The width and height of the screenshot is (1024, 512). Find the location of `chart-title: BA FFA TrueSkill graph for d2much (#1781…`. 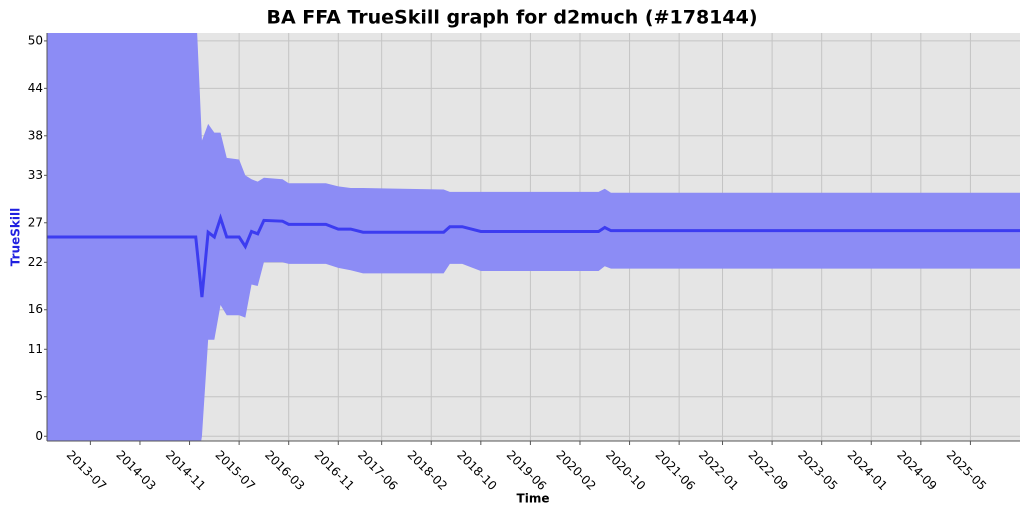

chart-title: BA FFA TrueSkill graph for d2much (#1781… is located at coordinates (511, 18).